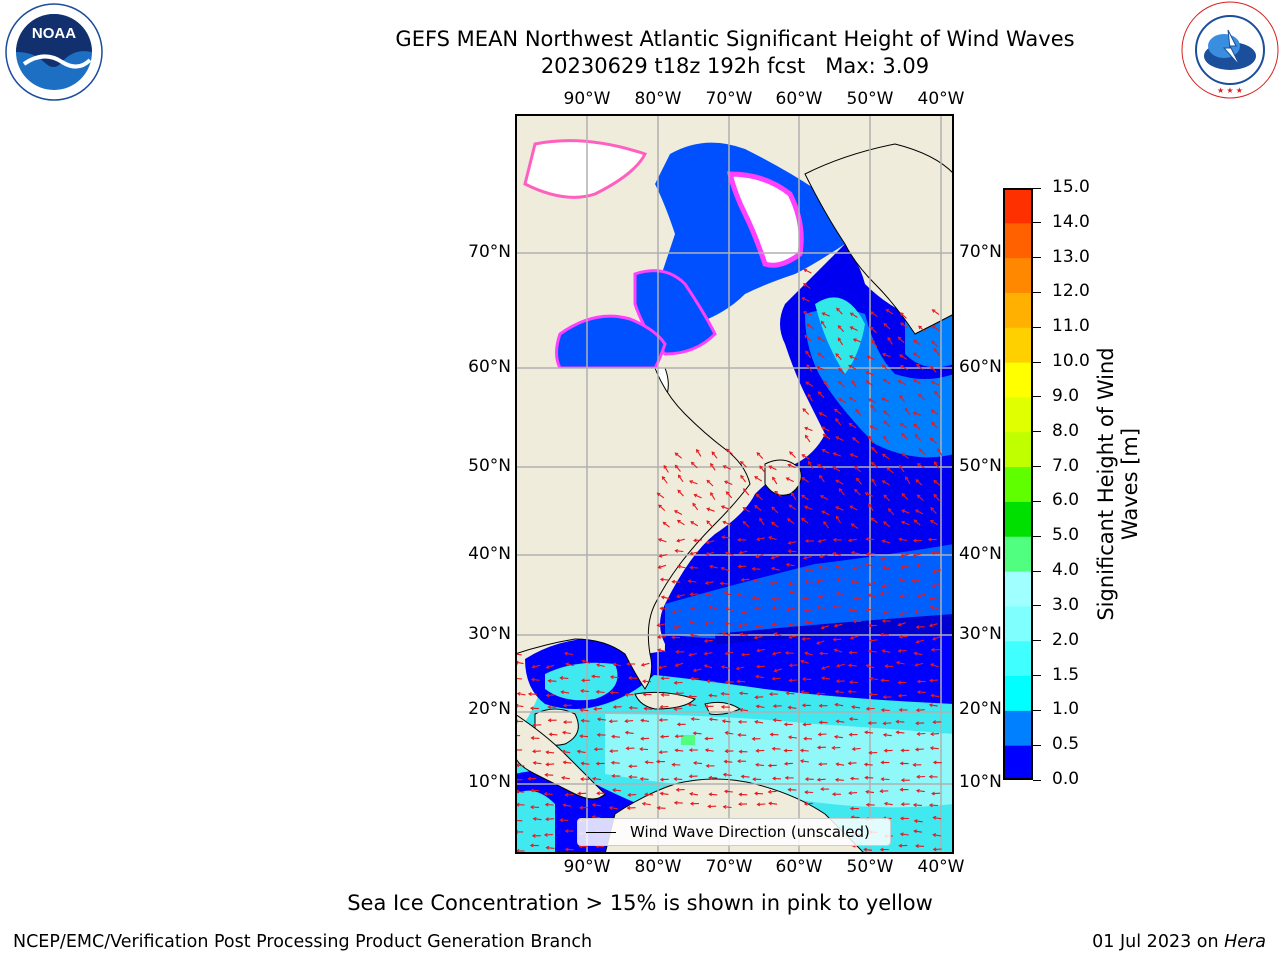  I want to click on colorbar-tick-label: 12.0, so click(1071, 291).